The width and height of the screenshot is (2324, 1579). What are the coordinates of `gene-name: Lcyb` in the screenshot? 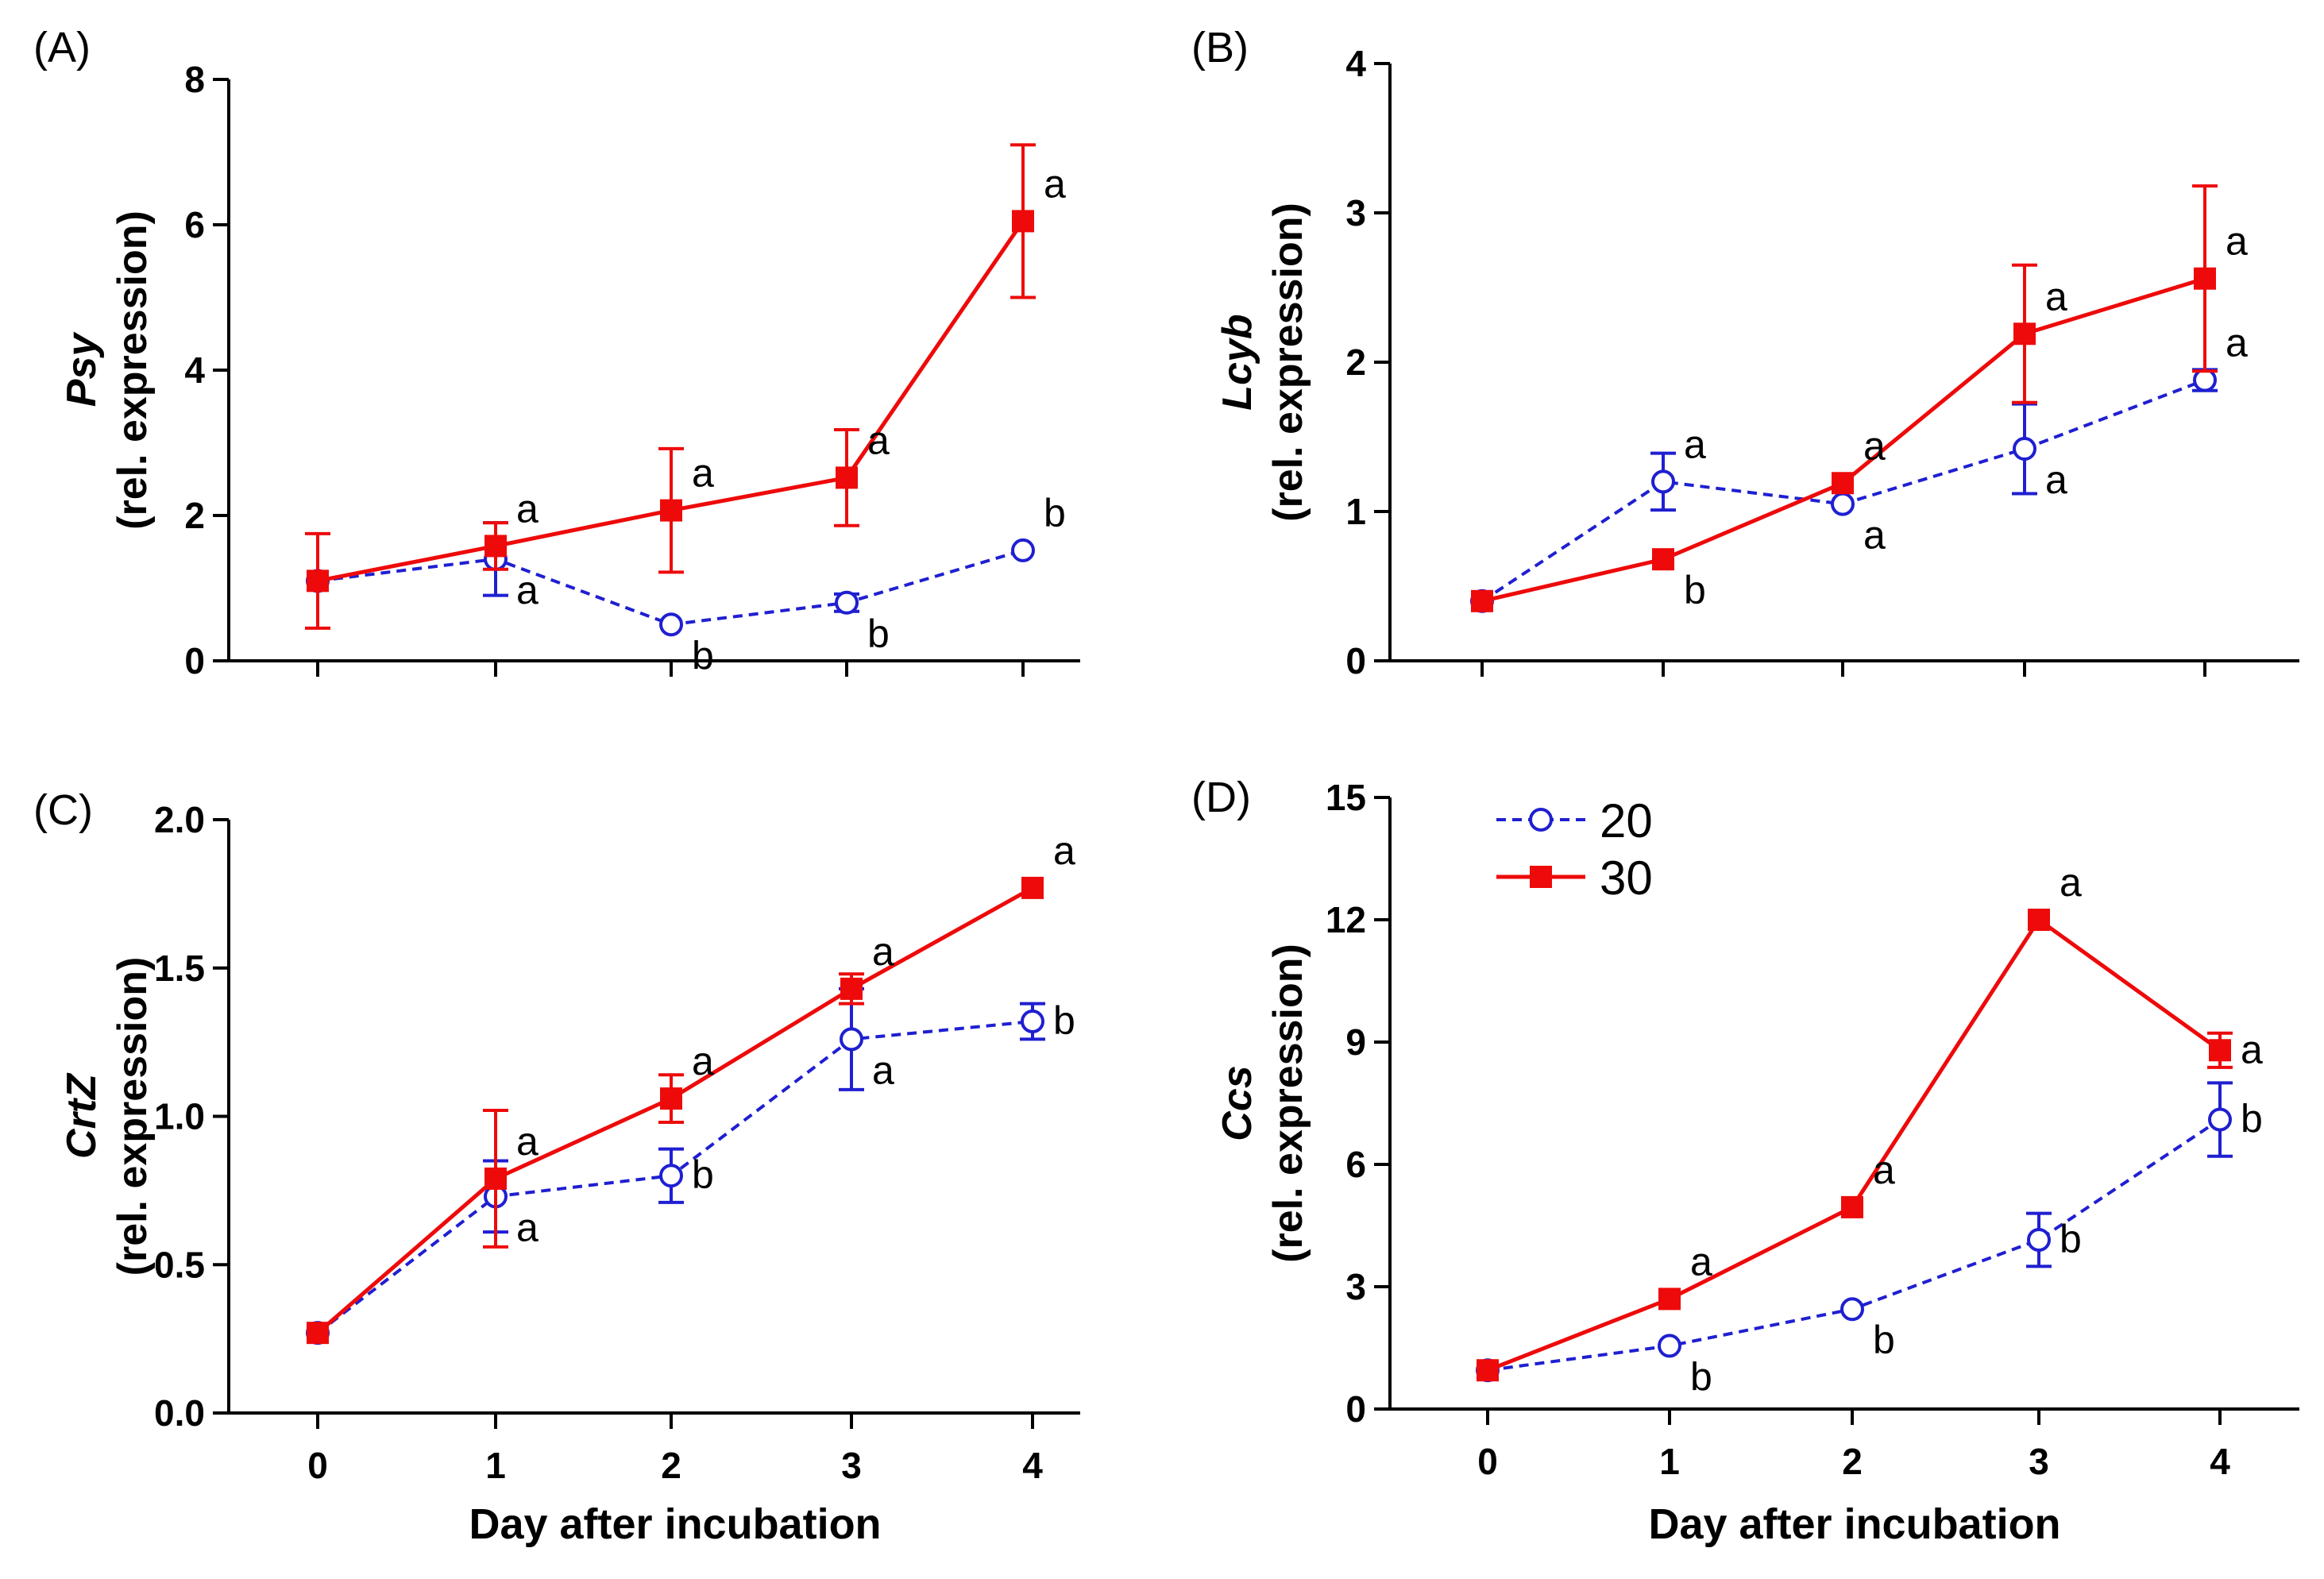 It's located at (1237, 362).